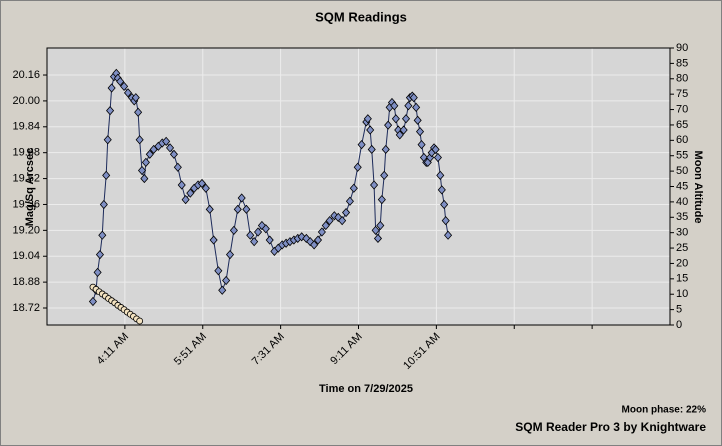  What do you see at coordinates (698, 187) in the screenshot?
I see `y2-axis-label: Moon Altitude` at bounding box center [698, 187].